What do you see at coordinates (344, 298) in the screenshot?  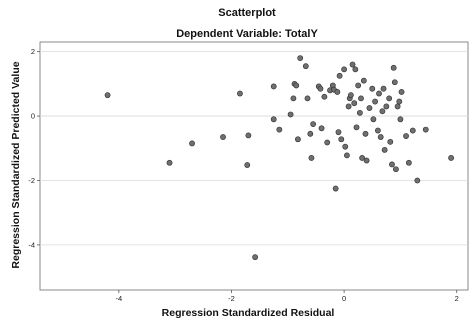 I see `x-tick-label: 0` at bounding box center [344, 298].